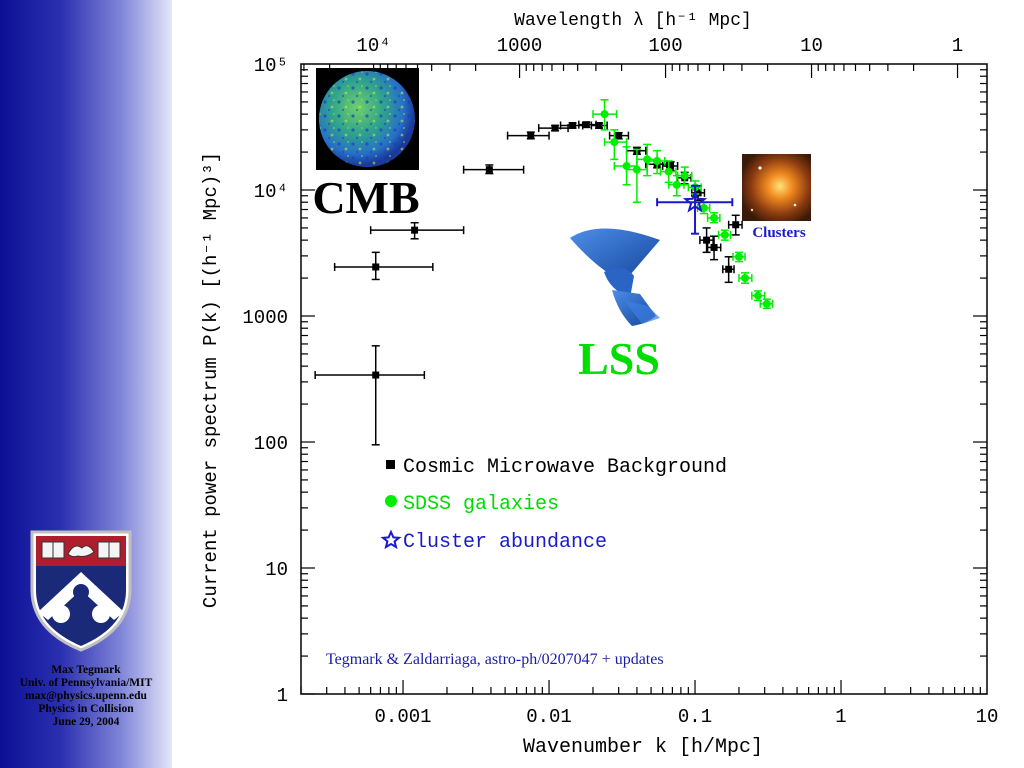  I want to click on galaxy-cluster-image, so click(776, 187).